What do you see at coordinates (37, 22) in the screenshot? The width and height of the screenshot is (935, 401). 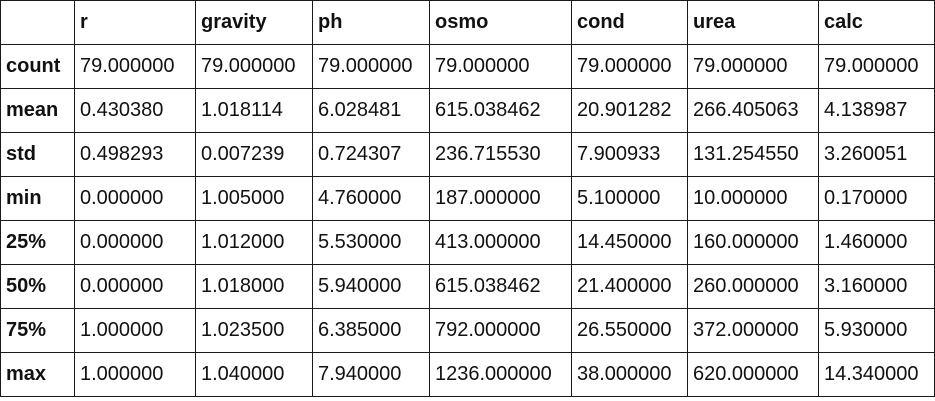 I see `header-cell-index` at bounding box center [37, 22].